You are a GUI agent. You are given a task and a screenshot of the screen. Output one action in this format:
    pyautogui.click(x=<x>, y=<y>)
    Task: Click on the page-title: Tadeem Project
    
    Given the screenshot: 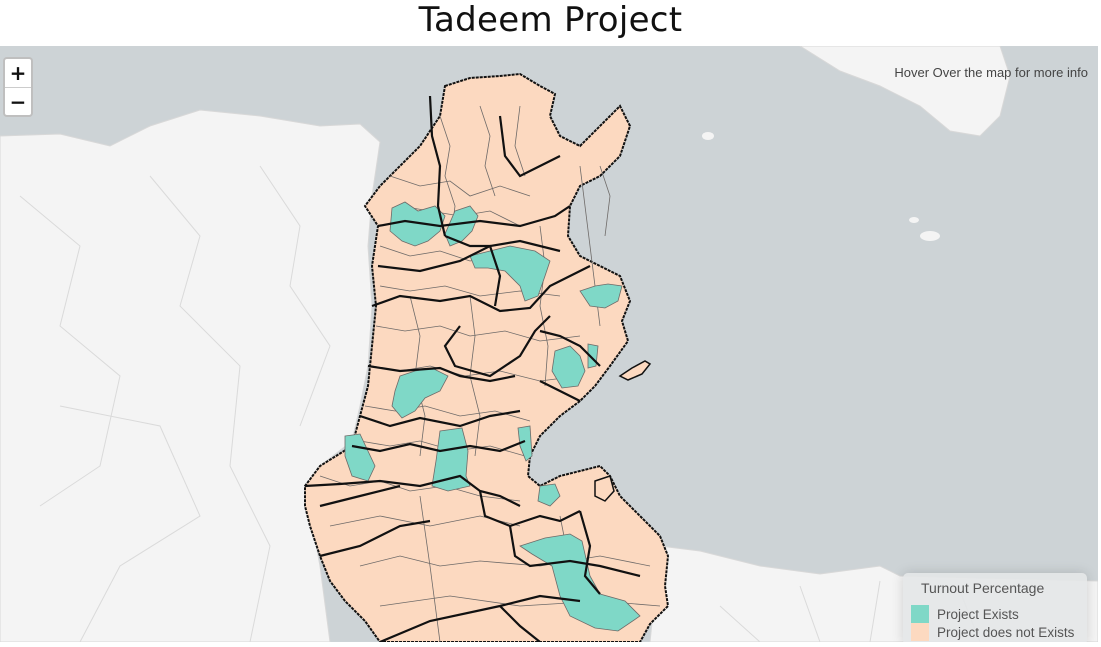 What is the action you would take?
    pyautogui.click(x=550, y=20)
    